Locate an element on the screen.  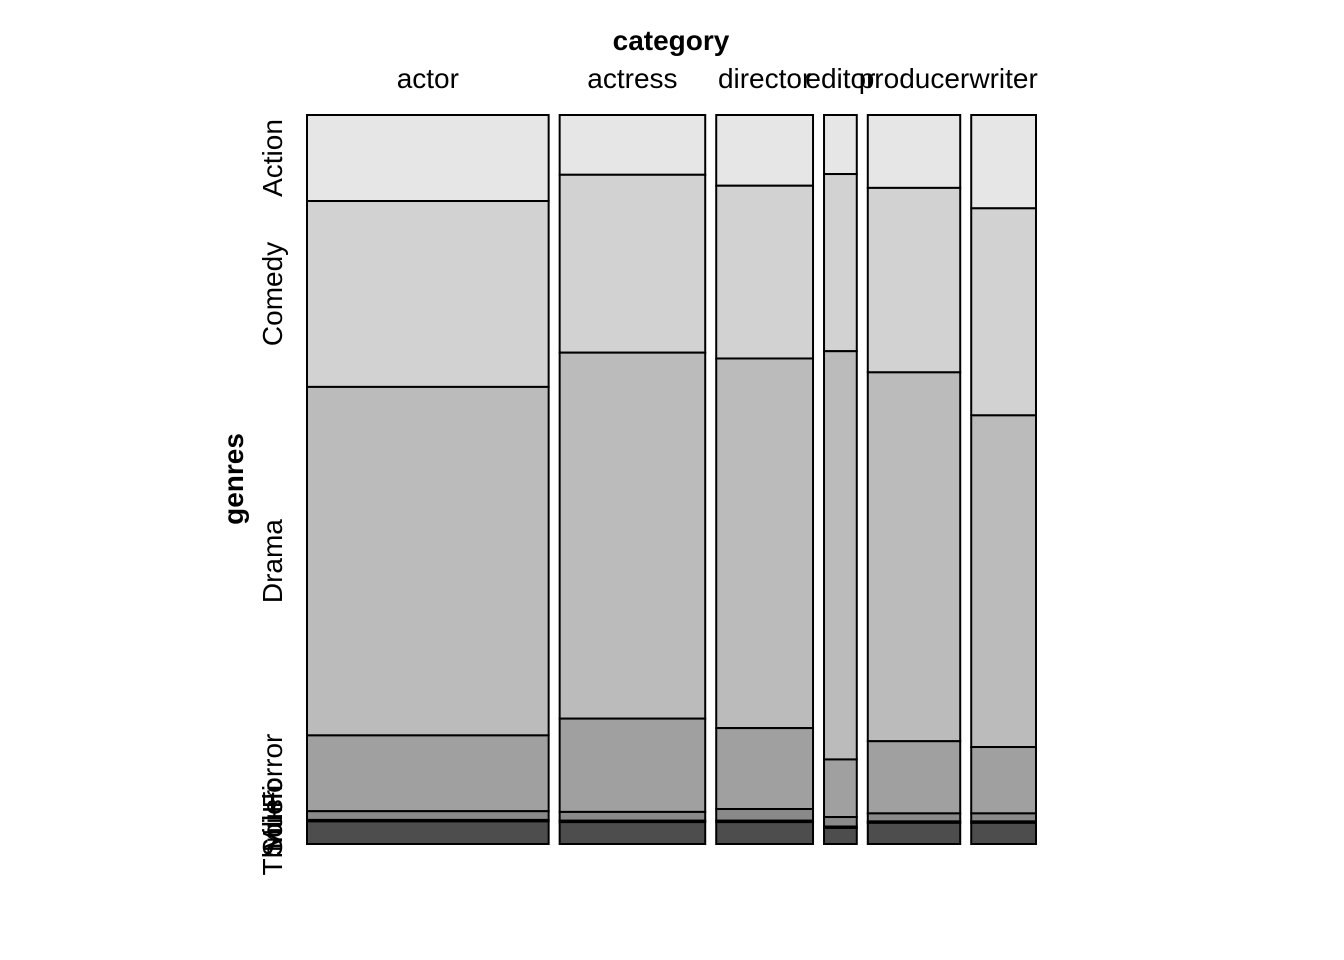
tile-editor-action is located at coordinates (840, 145).